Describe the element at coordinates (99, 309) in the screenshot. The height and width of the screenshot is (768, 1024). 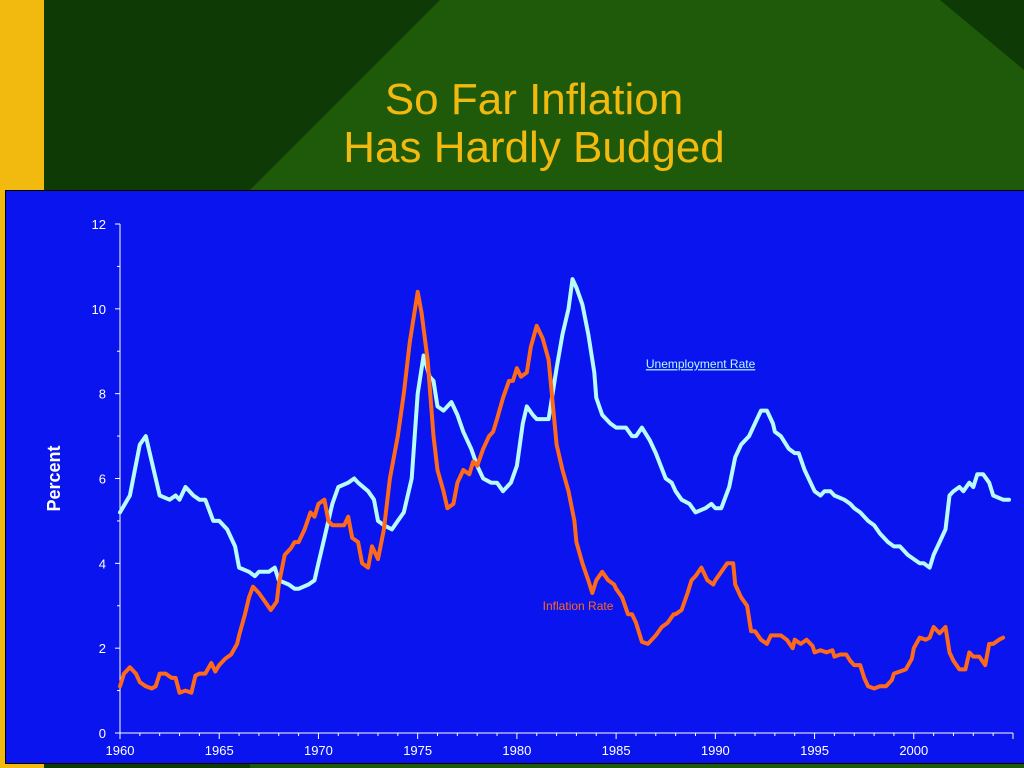
I see `y-tick-label: 10` at that location.